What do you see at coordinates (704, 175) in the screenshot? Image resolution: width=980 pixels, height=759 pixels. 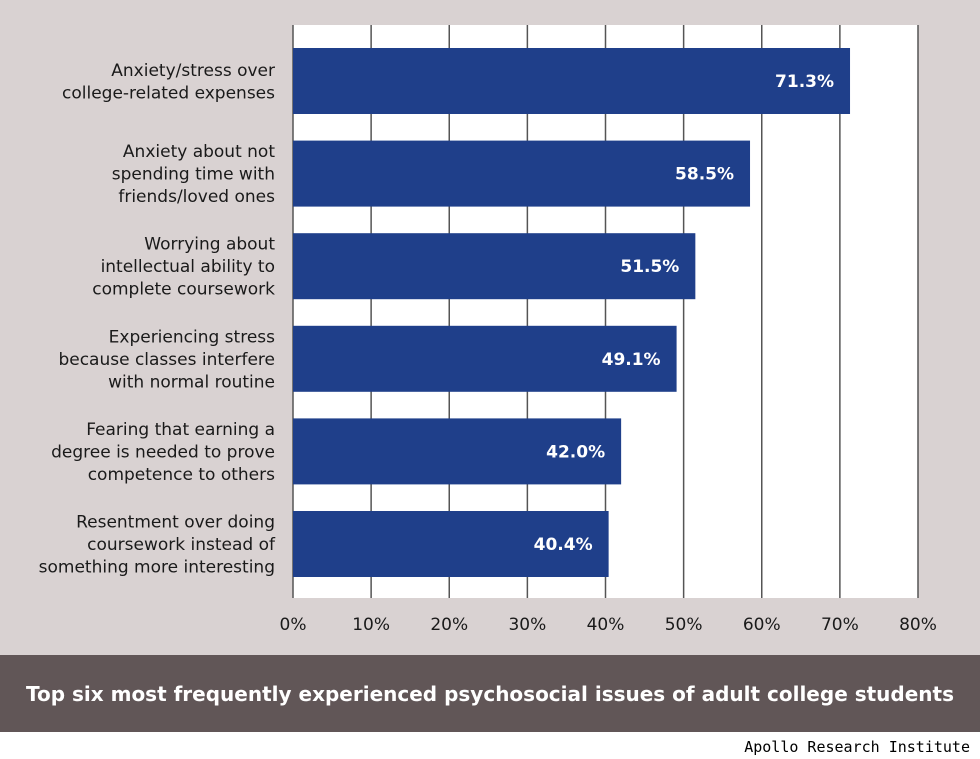 I see `bar-value-label: 58.5%` at bounding box center [704, 175].